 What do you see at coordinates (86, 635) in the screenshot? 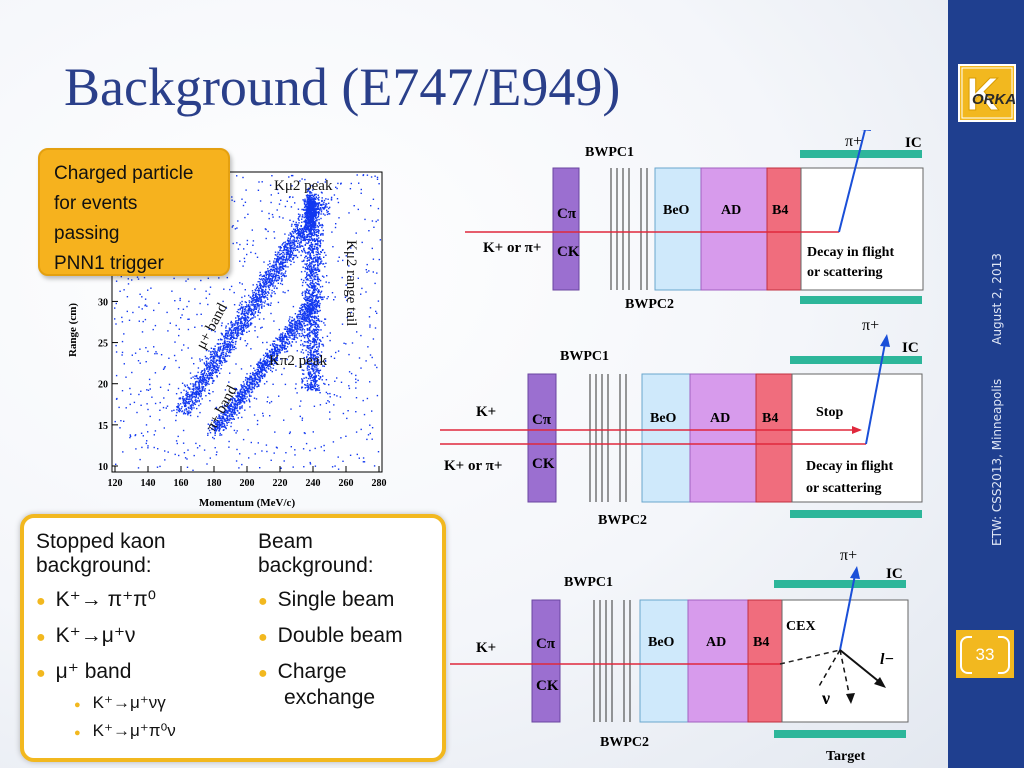
I see `list-item: ● K⁺→μ⁺ν` at bounding box center [86, 635].